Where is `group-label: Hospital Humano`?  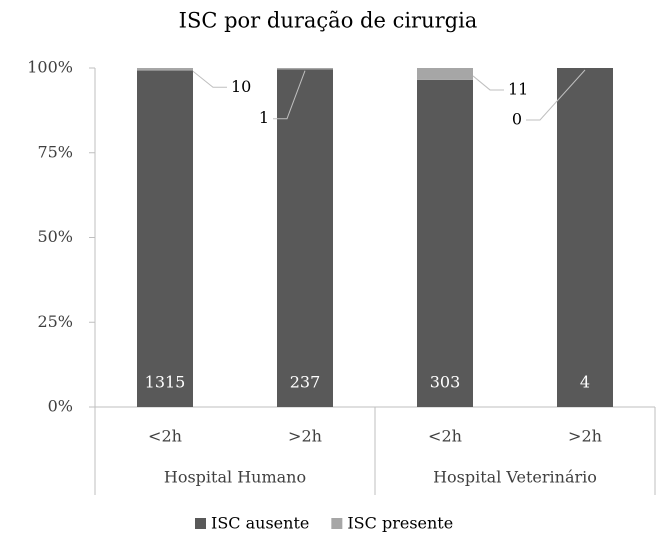
group-label: Hospital Humano is located at coordinates (235, 477).